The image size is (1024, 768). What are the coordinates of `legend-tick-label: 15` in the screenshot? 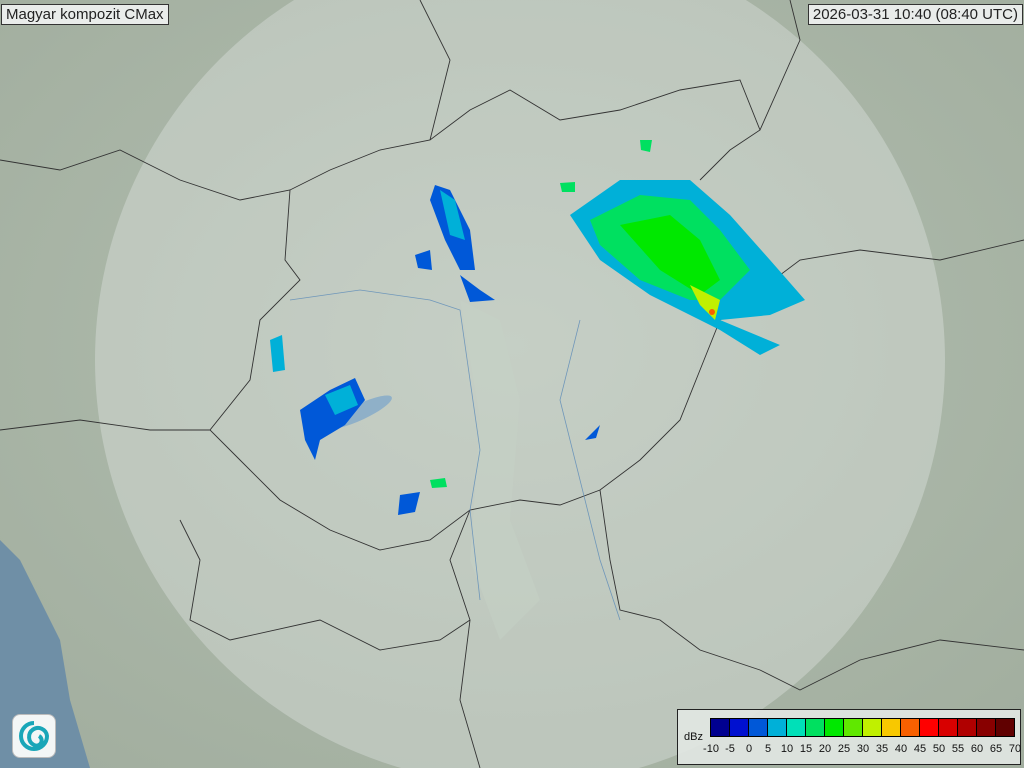 It's located at (806, 749).